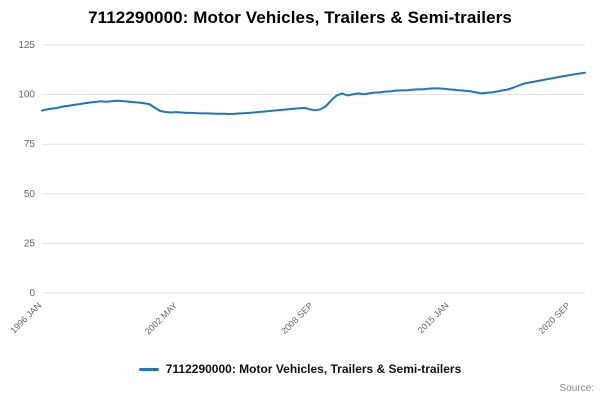 The image size is (600, 400). I want to click on svg-text: 25, so click(30, 243).